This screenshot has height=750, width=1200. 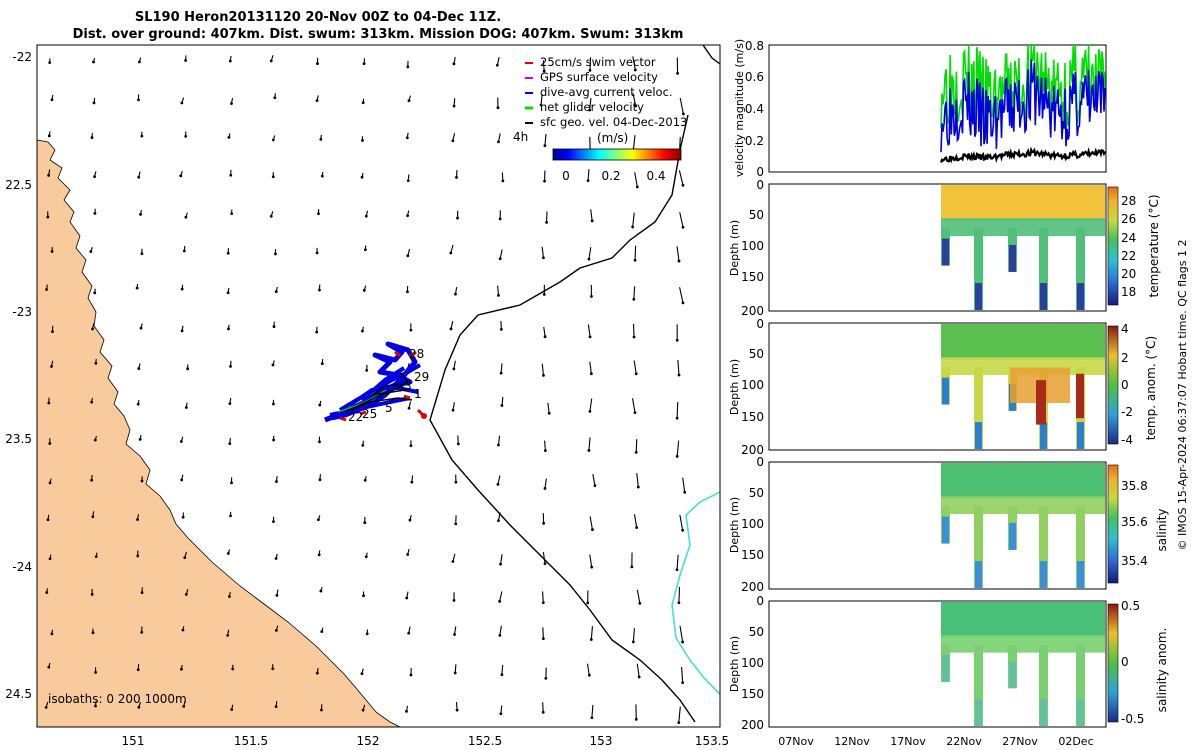 What do you see at coordinates (599, 77) in the screenshot?
I see `legend-label-gps: GPS surface velocity` at bounding box center [599, 77].